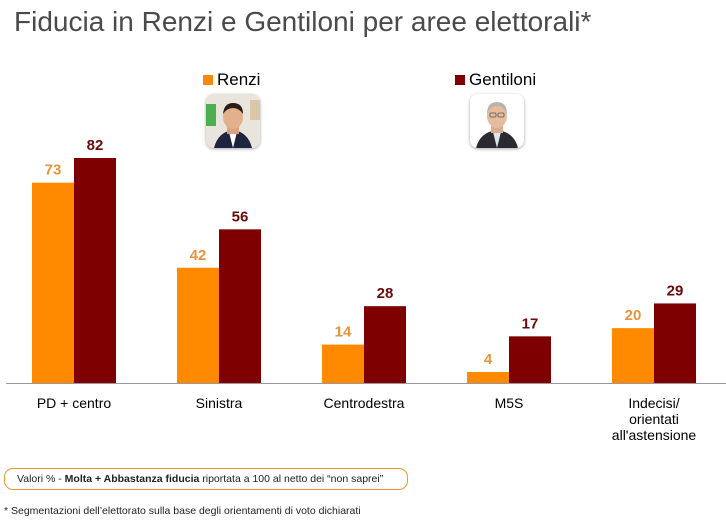  Describe the element at coordinates (233, 121) in the screenshot. I see `renzi-photo` at that location.